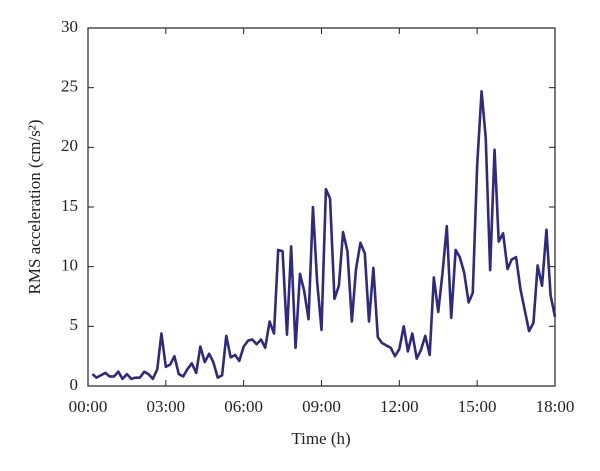 This screenshot has width=600, height=471. Describe the element at coordinates (399, 406) in the screenshot. I see `x-tick-label: 12:00` at that location.